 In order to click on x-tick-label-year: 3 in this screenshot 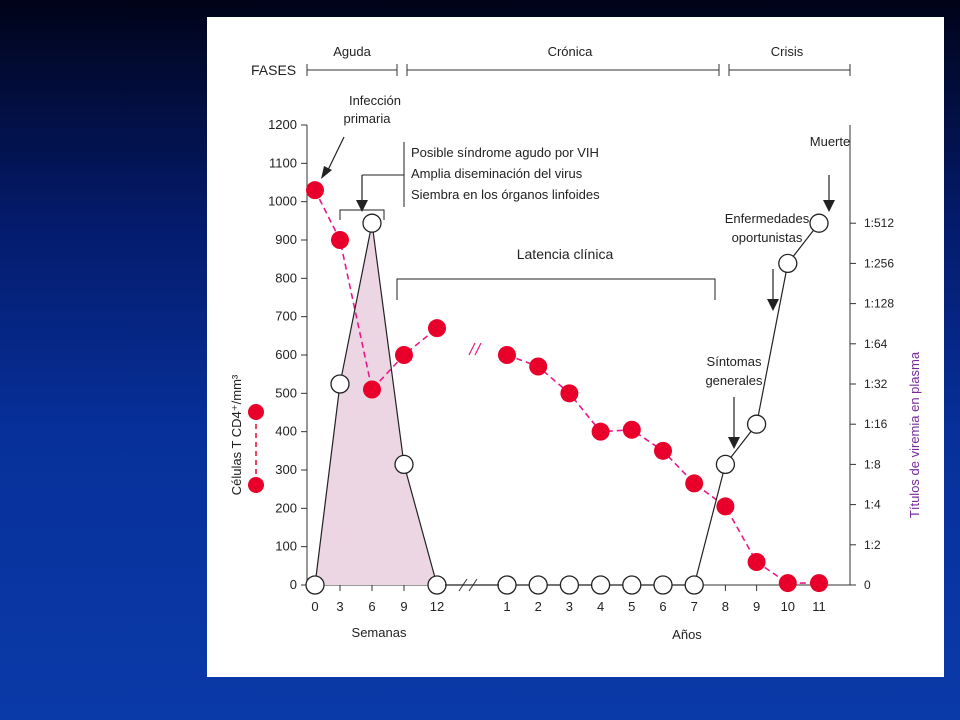, I will do `click(569, 606)`.